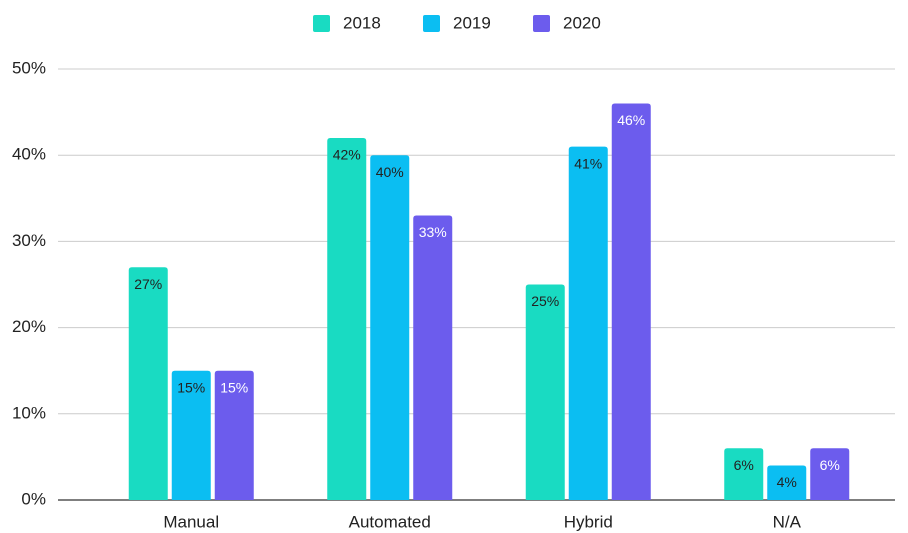 The image size is (908, 533). I want to click on legend-label: 2018, so click(362, 22).